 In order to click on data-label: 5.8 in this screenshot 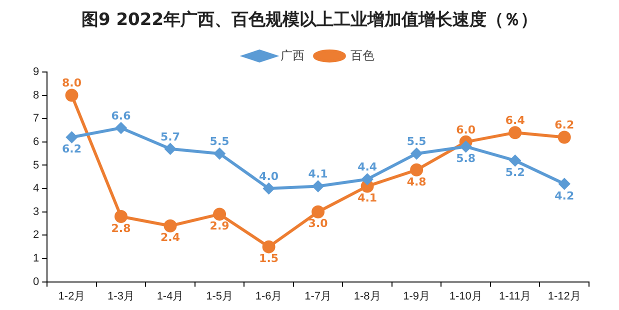, I will do `click(466, 158)`.